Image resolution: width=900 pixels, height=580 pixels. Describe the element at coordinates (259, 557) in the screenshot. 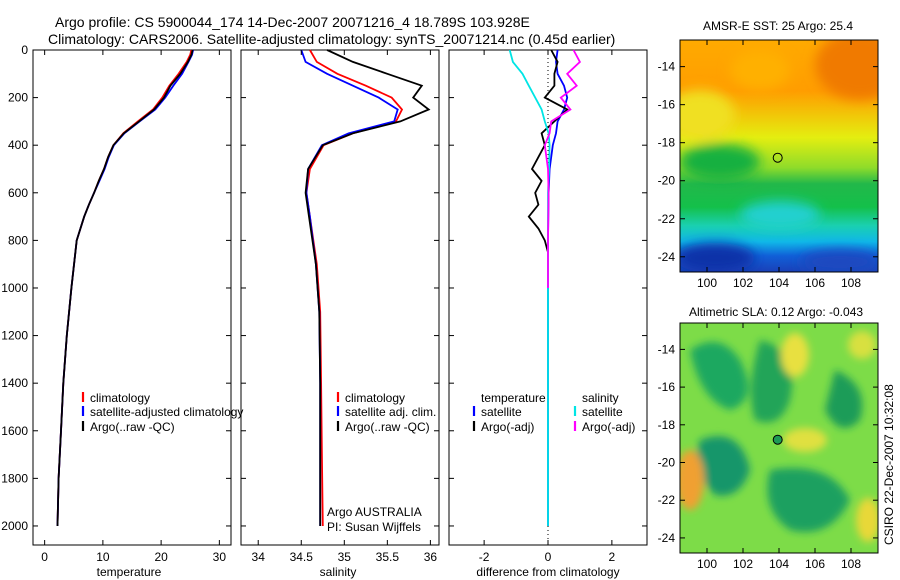

I see `x-tick-label: 34` at that location.